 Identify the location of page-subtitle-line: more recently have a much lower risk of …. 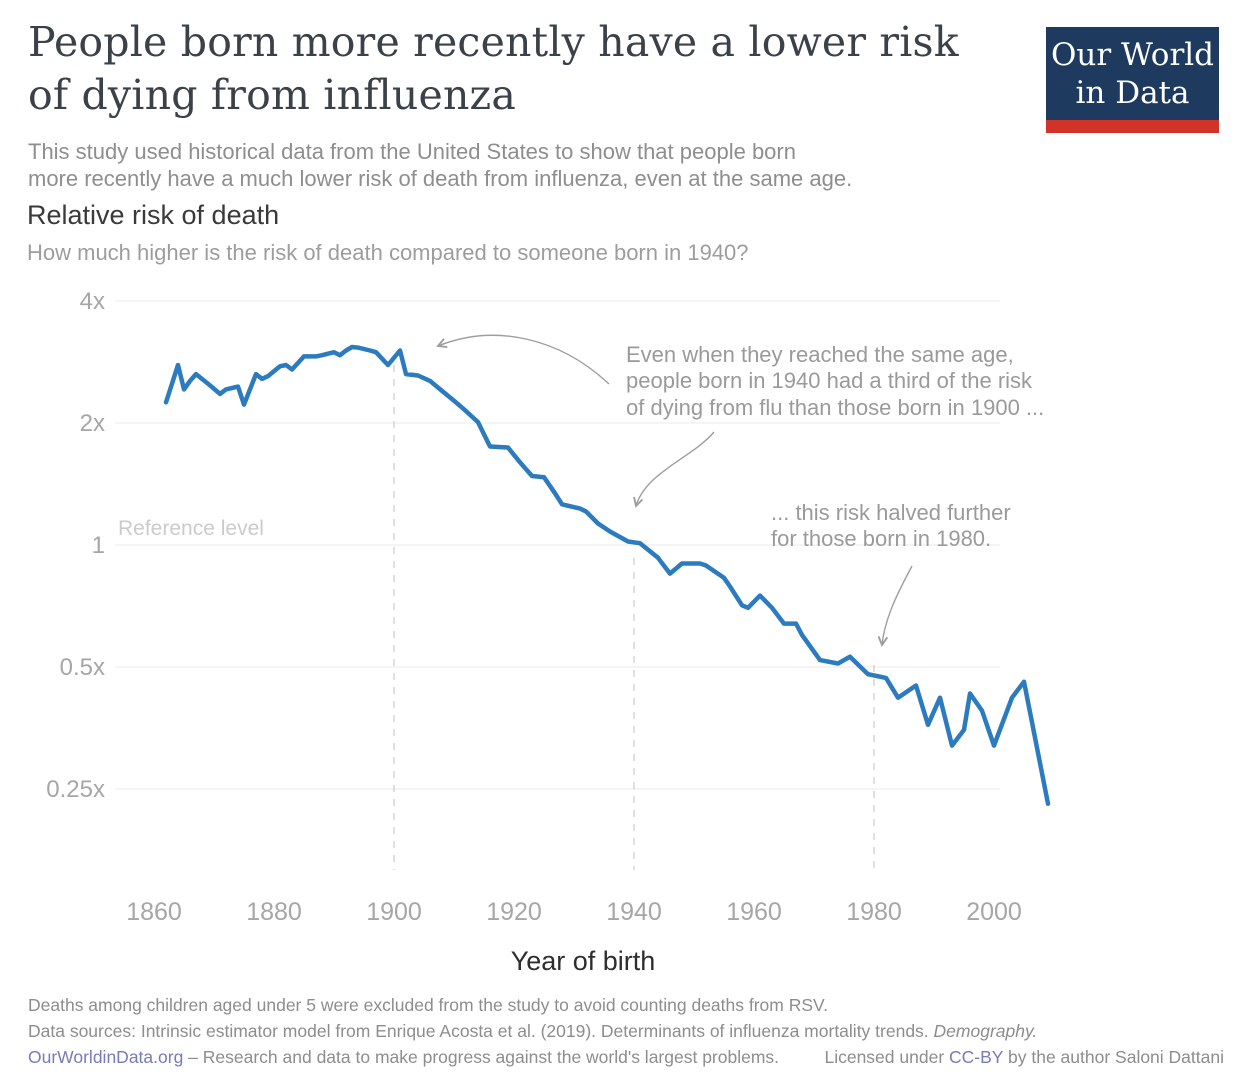
(440, 178).